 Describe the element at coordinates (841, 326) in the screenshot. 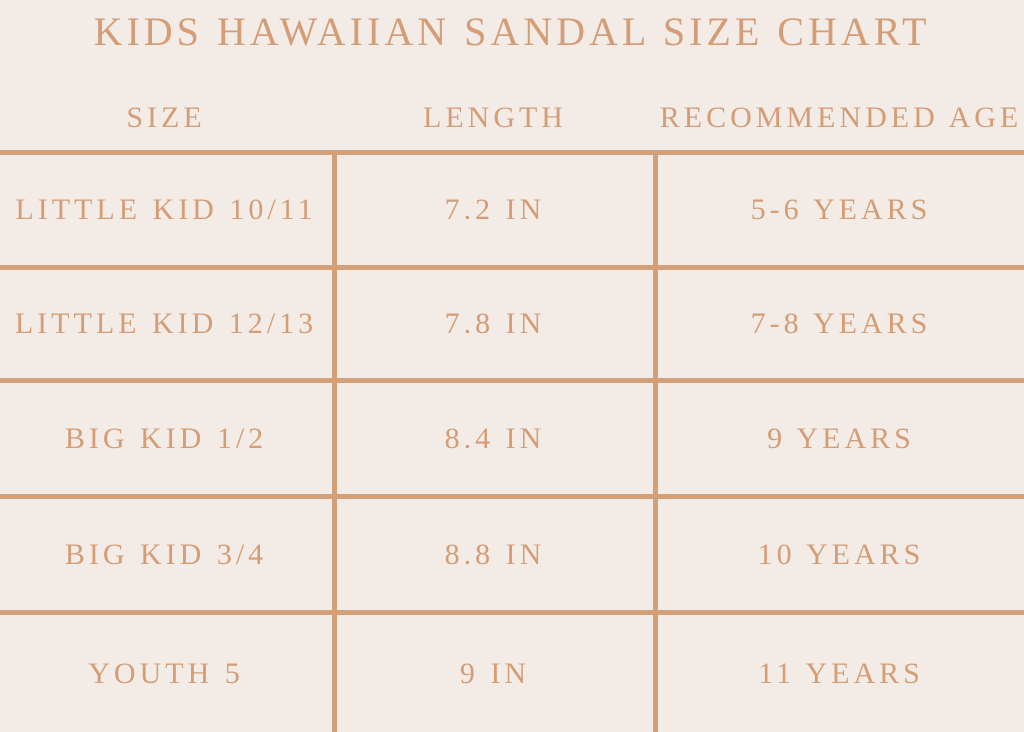

I see `age-cell: 7-8 YEARS` at that location.